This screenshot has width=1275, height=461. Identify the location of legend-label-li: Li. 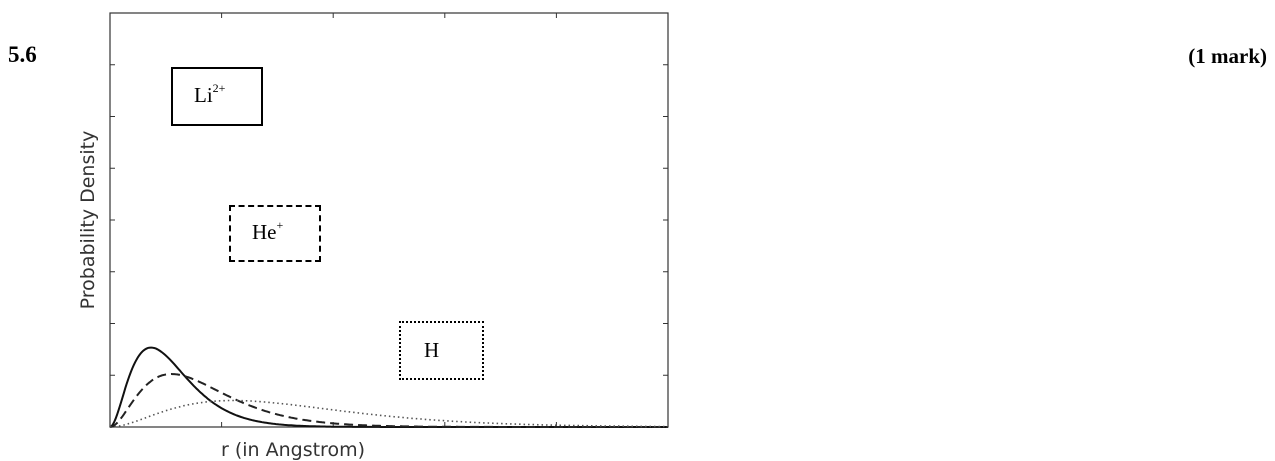
(203, 95).